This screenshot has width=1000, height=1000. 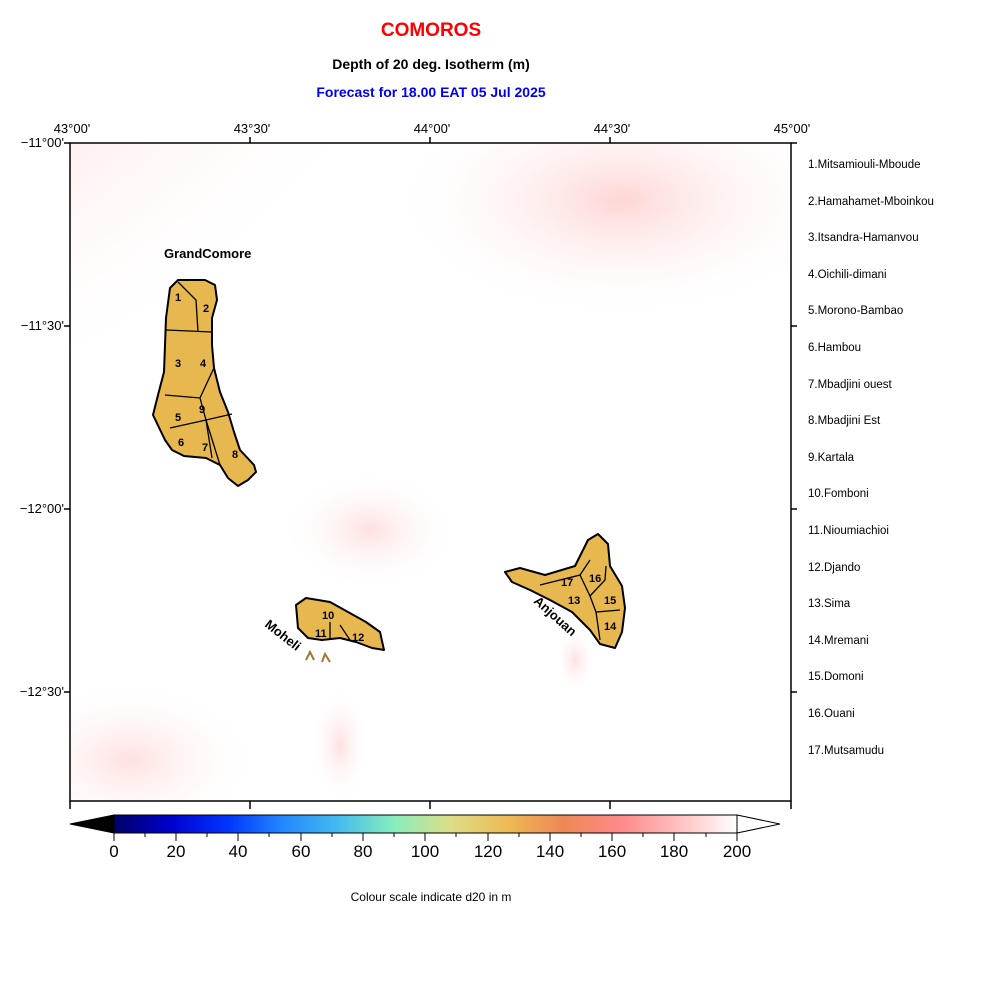 I want to click on colorbar-tick-label: 0, so click(x=114, y=851).